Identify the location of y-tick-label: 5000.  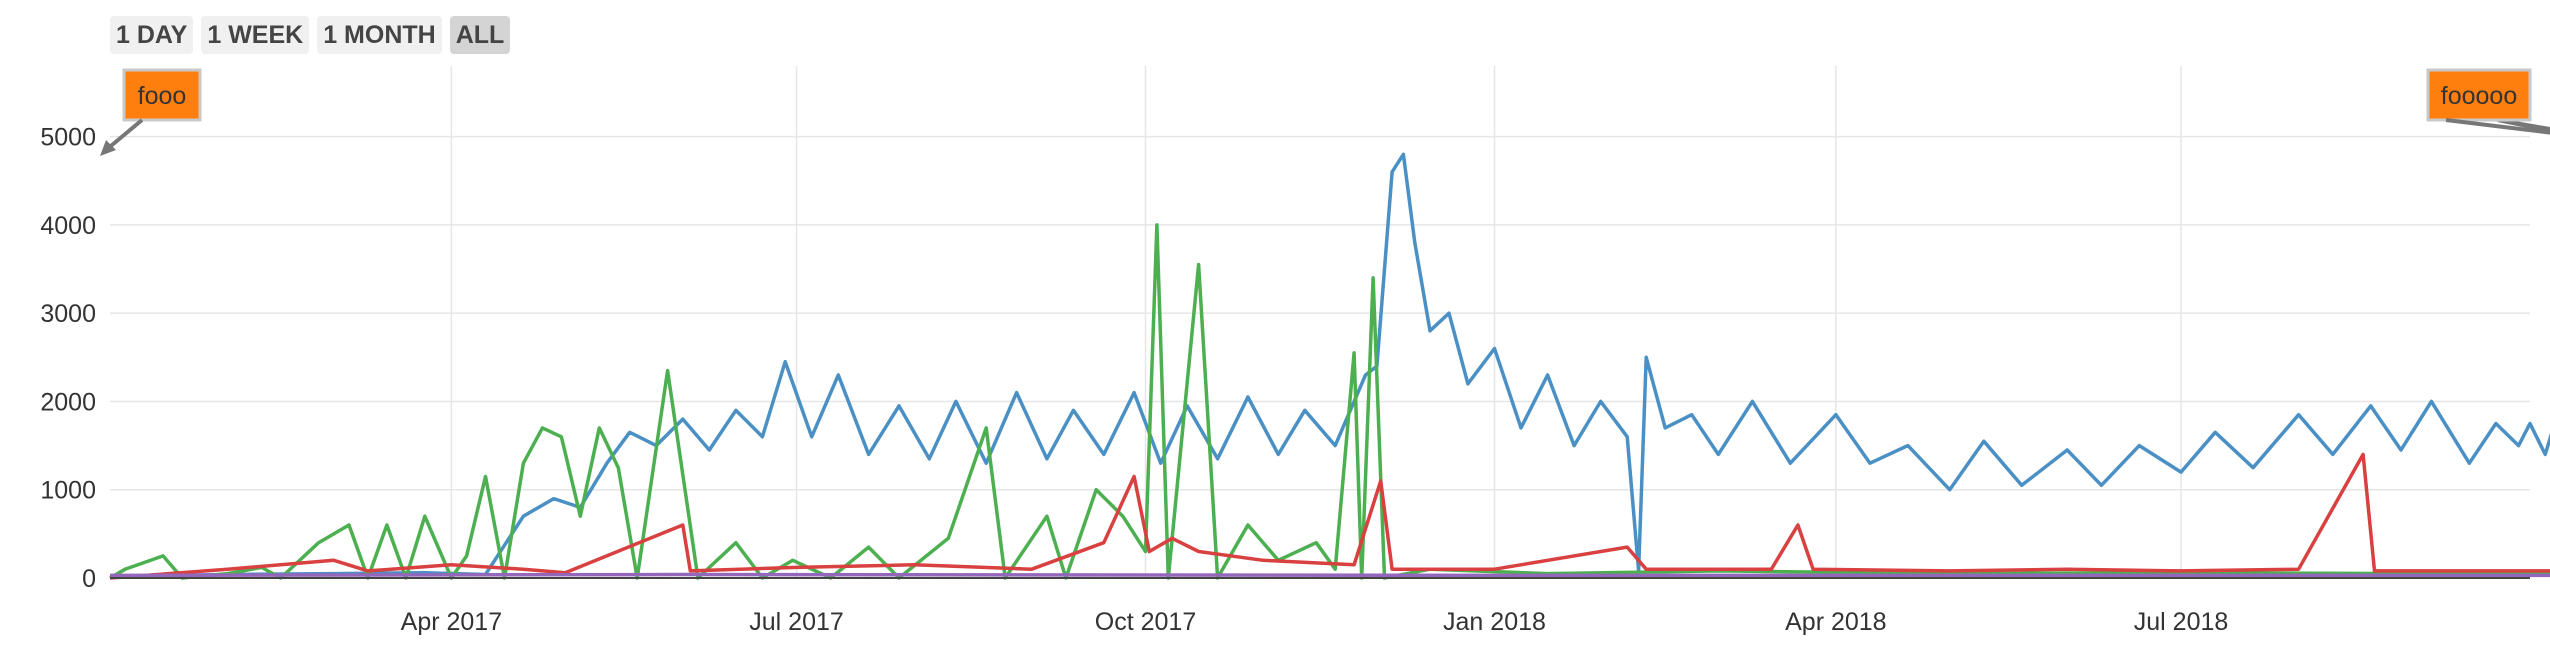
(68, 138).